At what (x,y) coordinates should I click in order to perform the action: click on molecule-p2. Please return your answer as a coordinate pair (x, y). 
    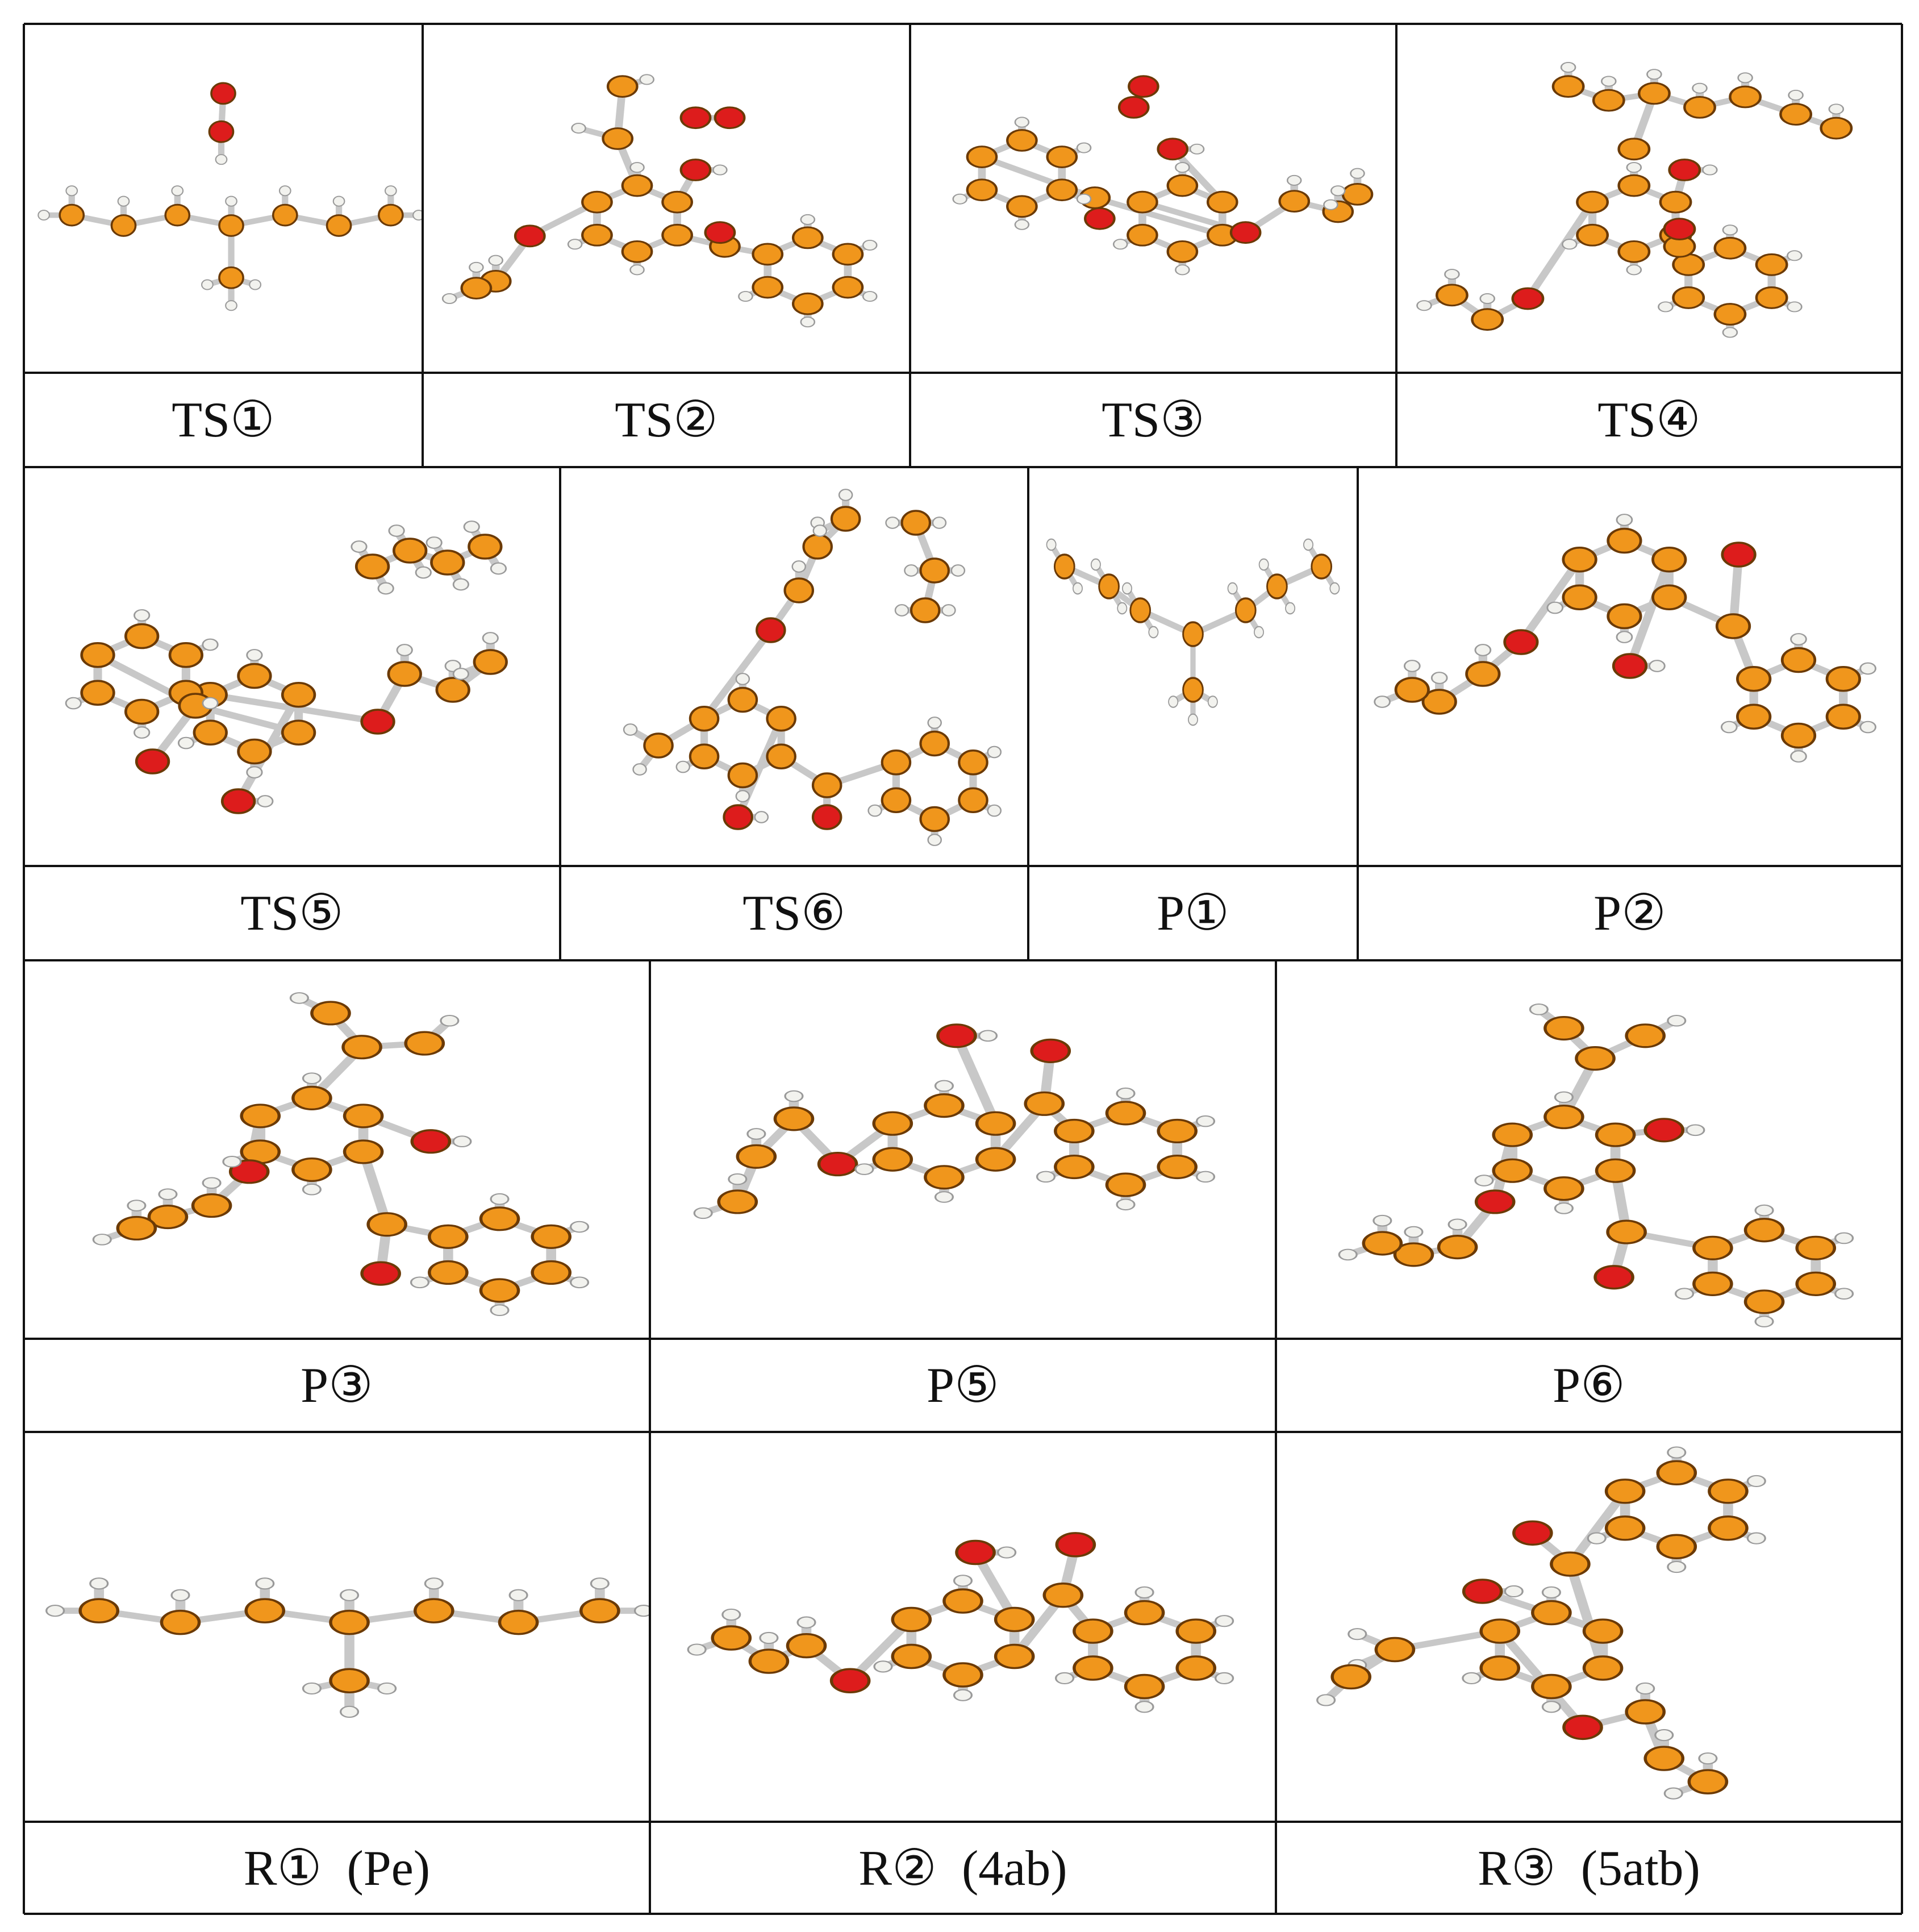
    Looking at the image, I should click on (1630, 666).